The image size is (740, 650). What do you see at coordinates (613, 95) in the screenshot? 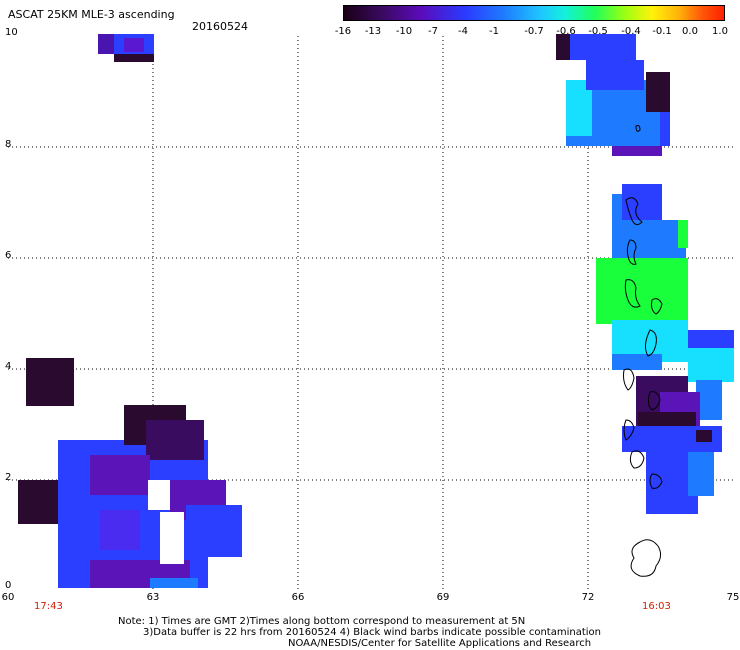
I see `swath-patch-topright` at bounding box center [613, 95].